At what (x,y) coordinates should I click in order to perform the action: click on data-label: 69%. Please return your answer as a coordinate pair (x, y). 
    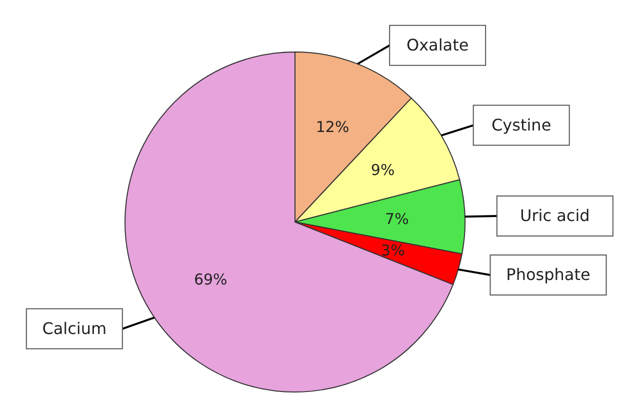
    Looking at the image, I should click on (211, 279).